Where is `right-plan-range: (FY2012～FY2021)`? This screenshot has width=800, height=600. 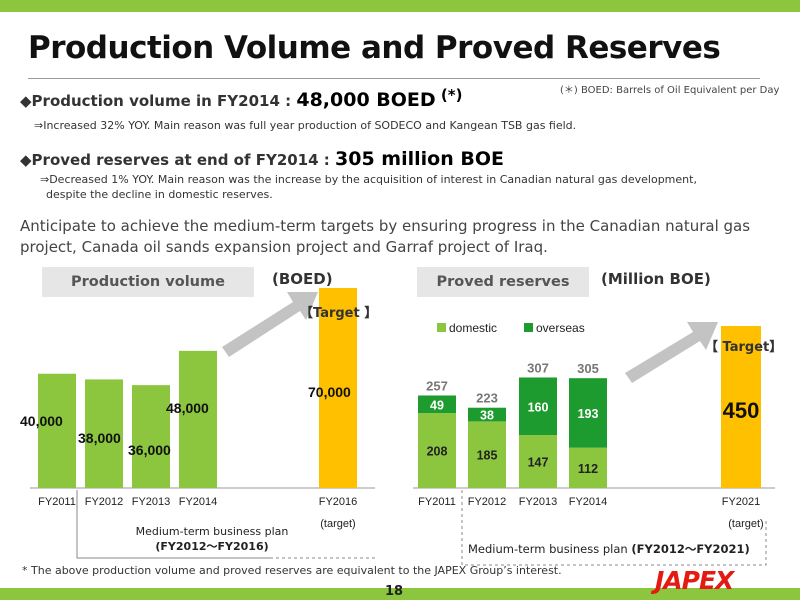 right-plan-range: (FY2012～FY2021) is located at coordinates (690, 549).